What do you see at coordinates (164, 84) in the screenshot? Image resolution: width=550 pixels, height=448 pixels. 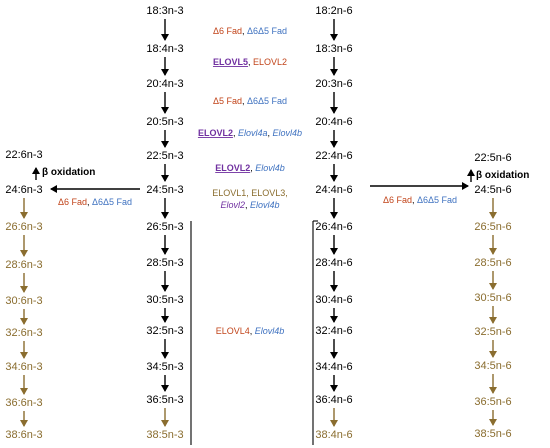 I see `node-n3_2: 20:4n-3` at bounding box center [164, 84].